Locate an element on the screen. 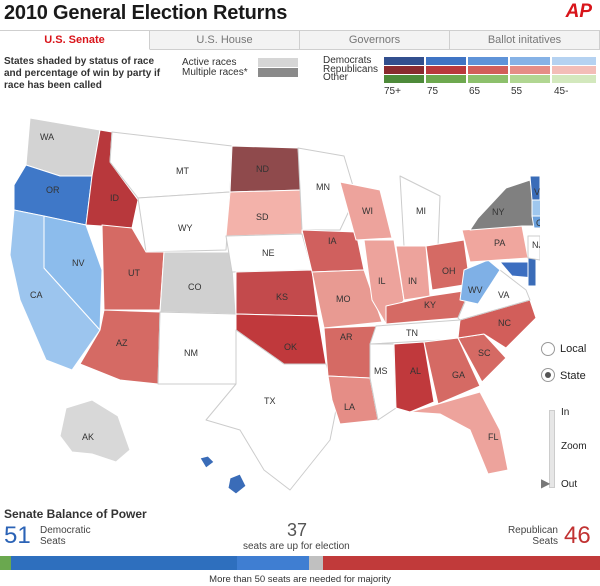 The width and height of the screenshot is (600, 586). label-mn: MN is located at coordinates (323, 187).